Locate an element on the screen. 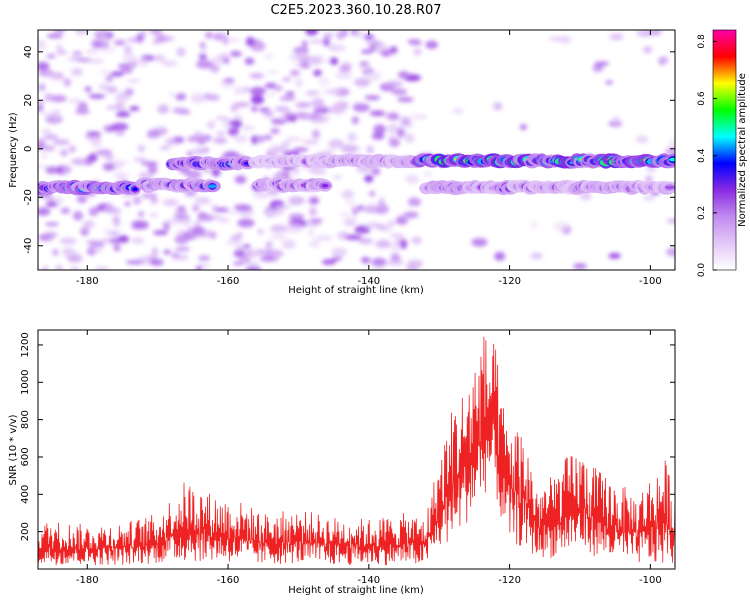 The width and height of the screenshot is (750, 600). colorbar-ticks: 0.0 0.2 0.4 0.6 0.8 is located at coordinates (707, 155).